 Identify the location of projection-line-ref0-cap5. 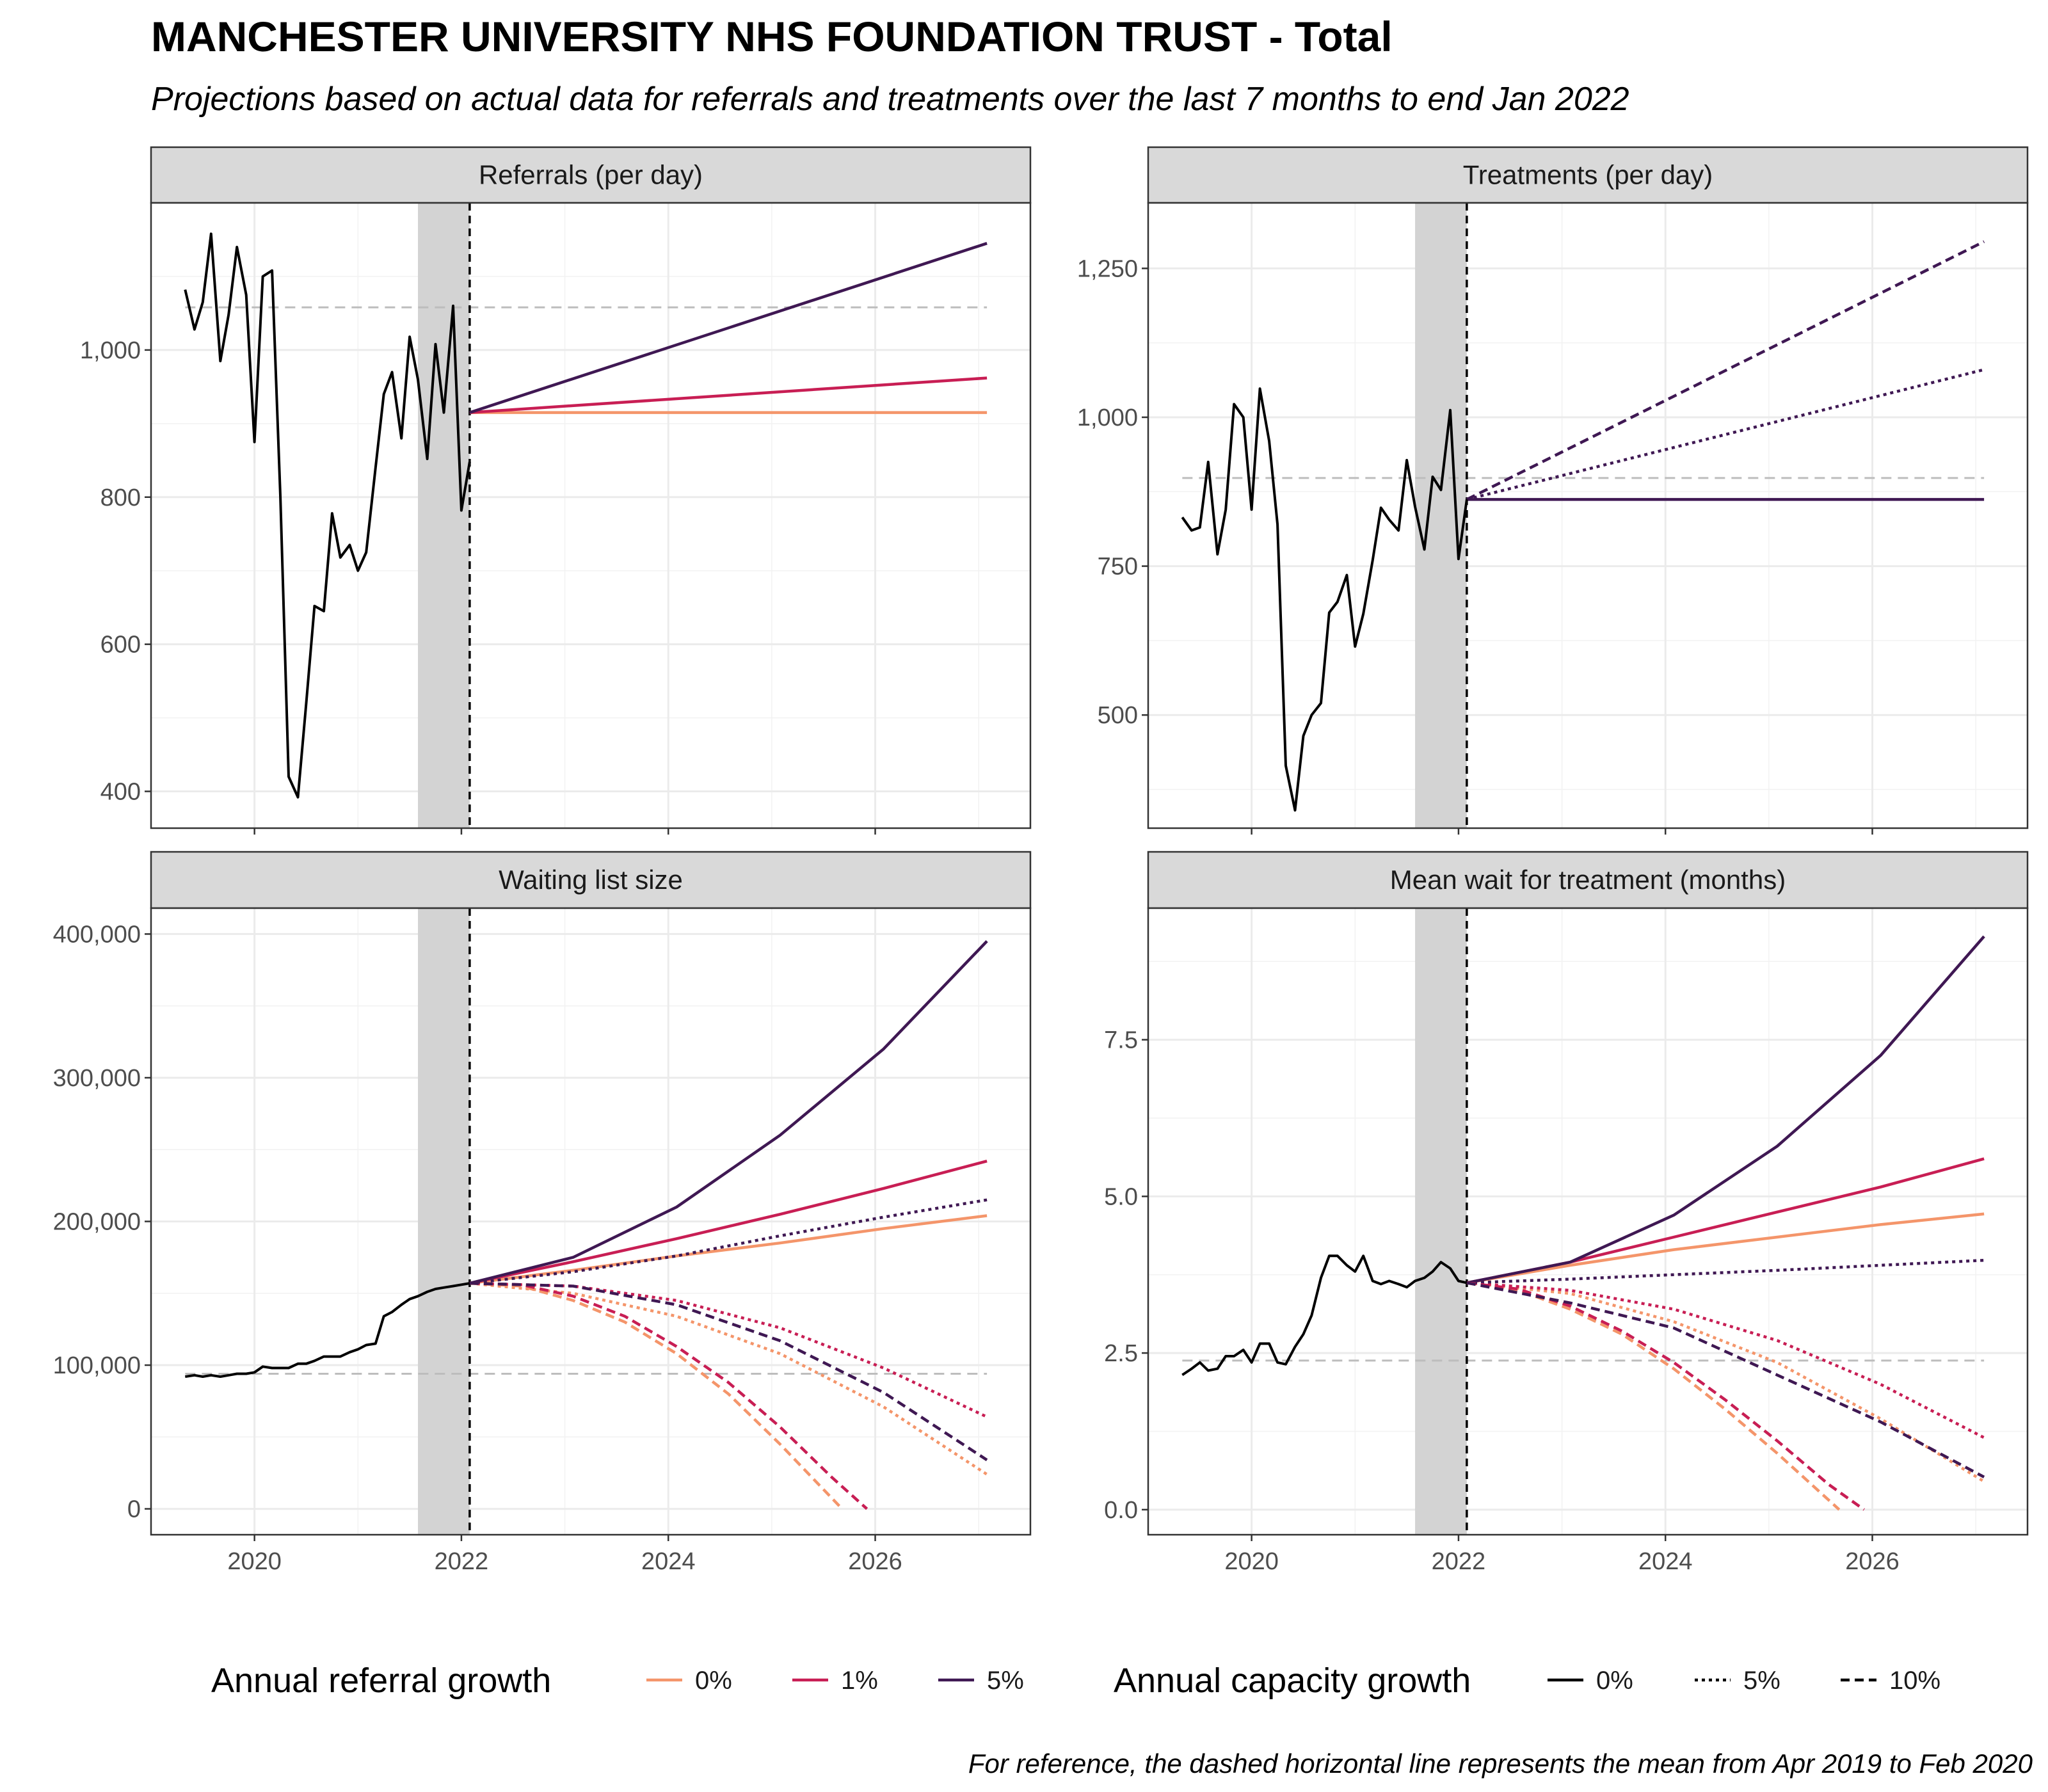
(1725, 1382).